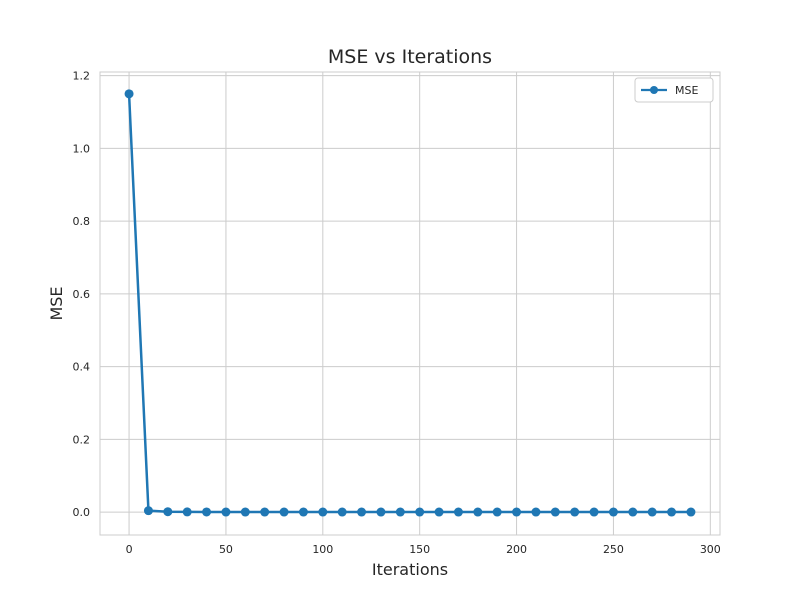  I want to click on y-tick-label: 1.0, so click(82, 148).